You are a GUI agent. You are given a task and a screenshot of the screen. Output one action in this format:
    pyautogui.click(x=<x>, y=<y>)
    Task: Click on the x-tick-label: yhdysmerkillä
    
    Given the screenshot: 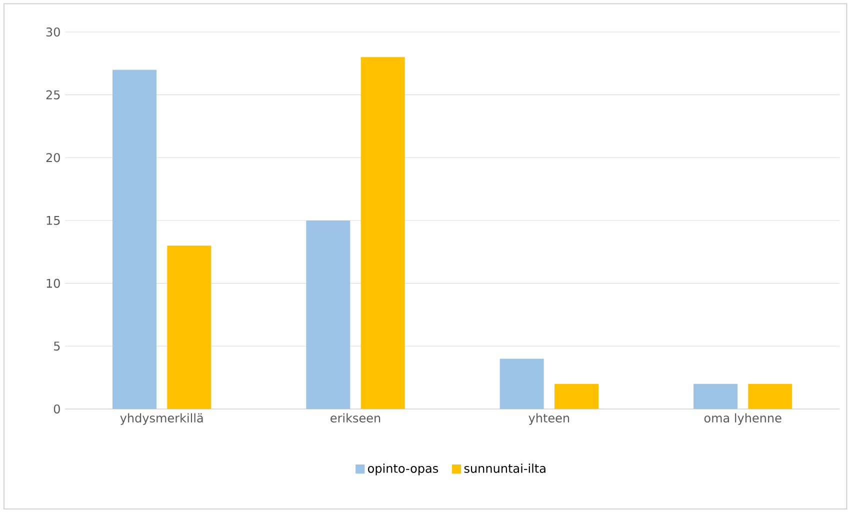 What is the action you would take?
    pyautogui.click(x=161, y=419)
    